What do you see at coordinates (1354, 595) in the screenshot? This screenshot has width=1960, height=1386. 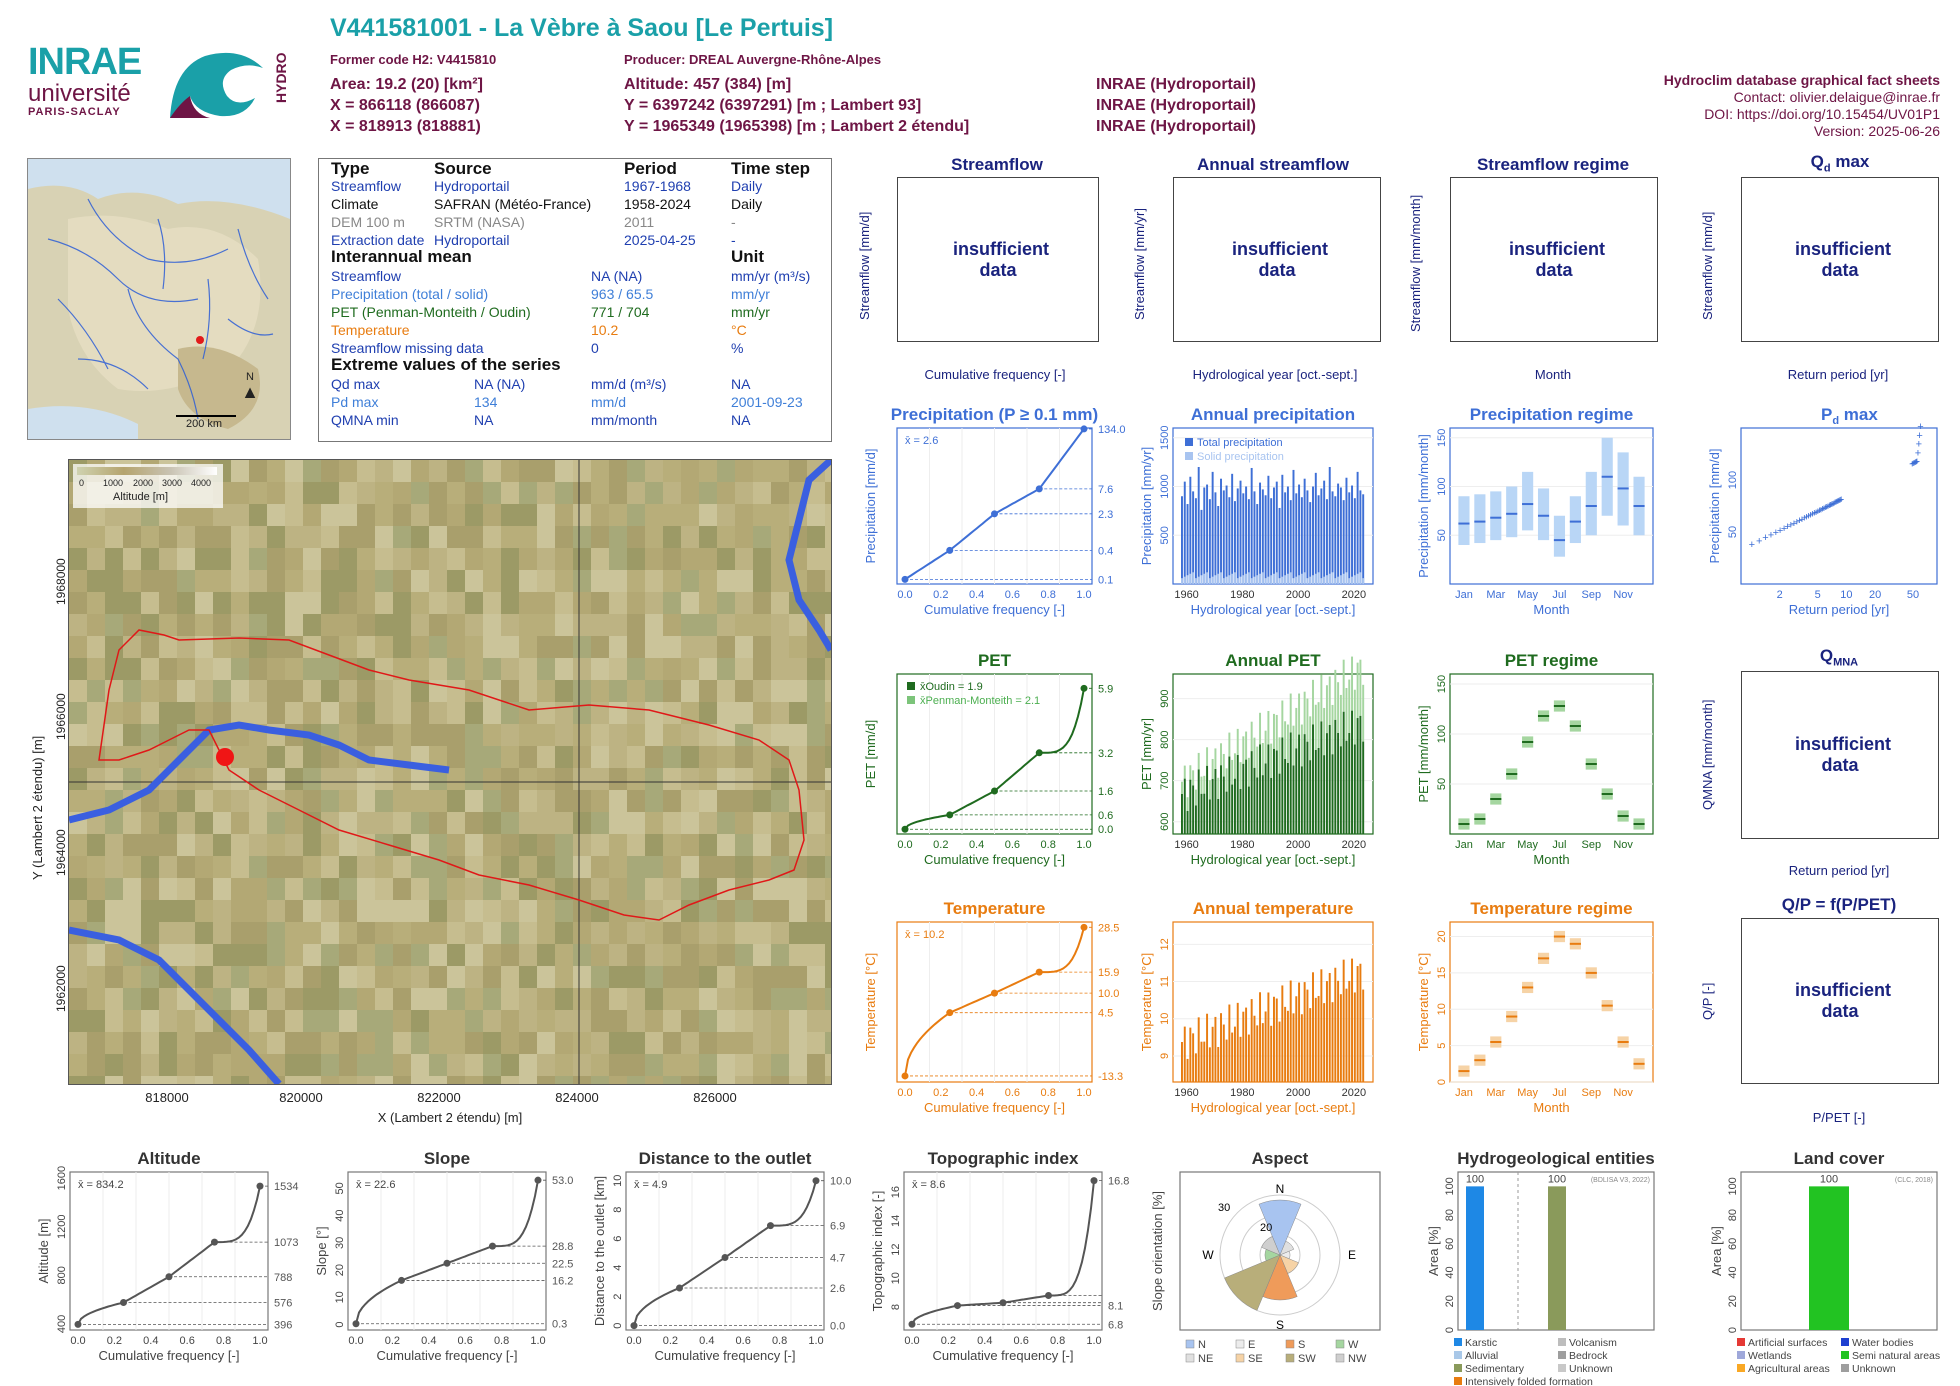 I see `annual_precip-x-tick: 2020` at bounding box center [1354, 595].